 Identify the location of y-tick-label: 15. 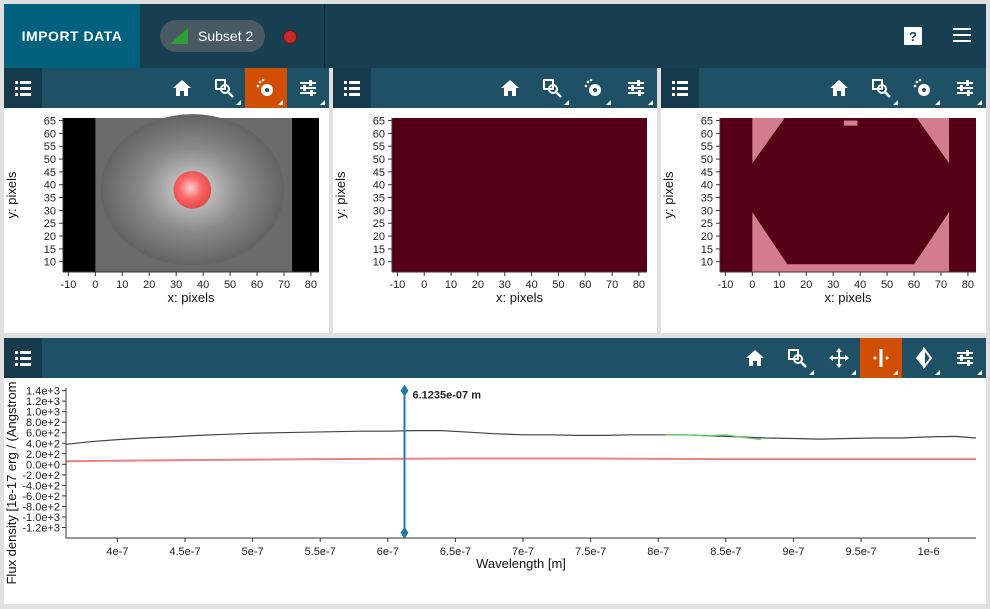
(379, 250).